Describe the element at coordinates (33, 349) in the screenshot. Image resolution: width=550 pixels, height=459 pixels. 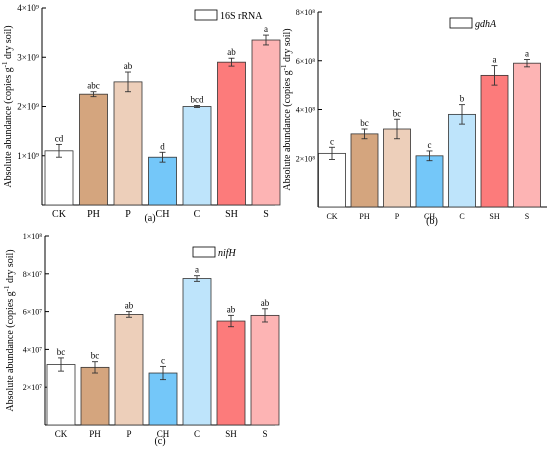
I see `y-tick-label: 4×10⁷` at that location.